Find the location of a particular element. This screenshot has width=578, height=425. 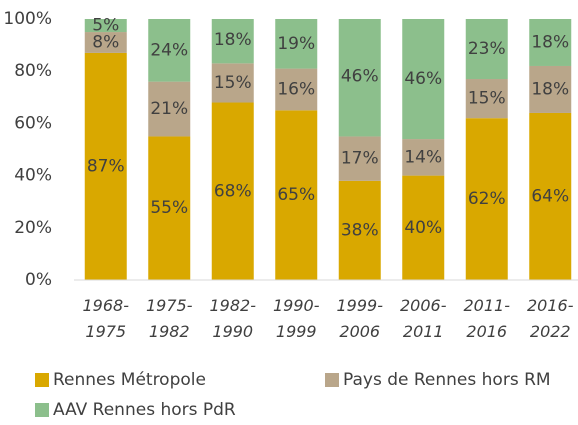

data-label: 16% is located at coordinates (296, 89).